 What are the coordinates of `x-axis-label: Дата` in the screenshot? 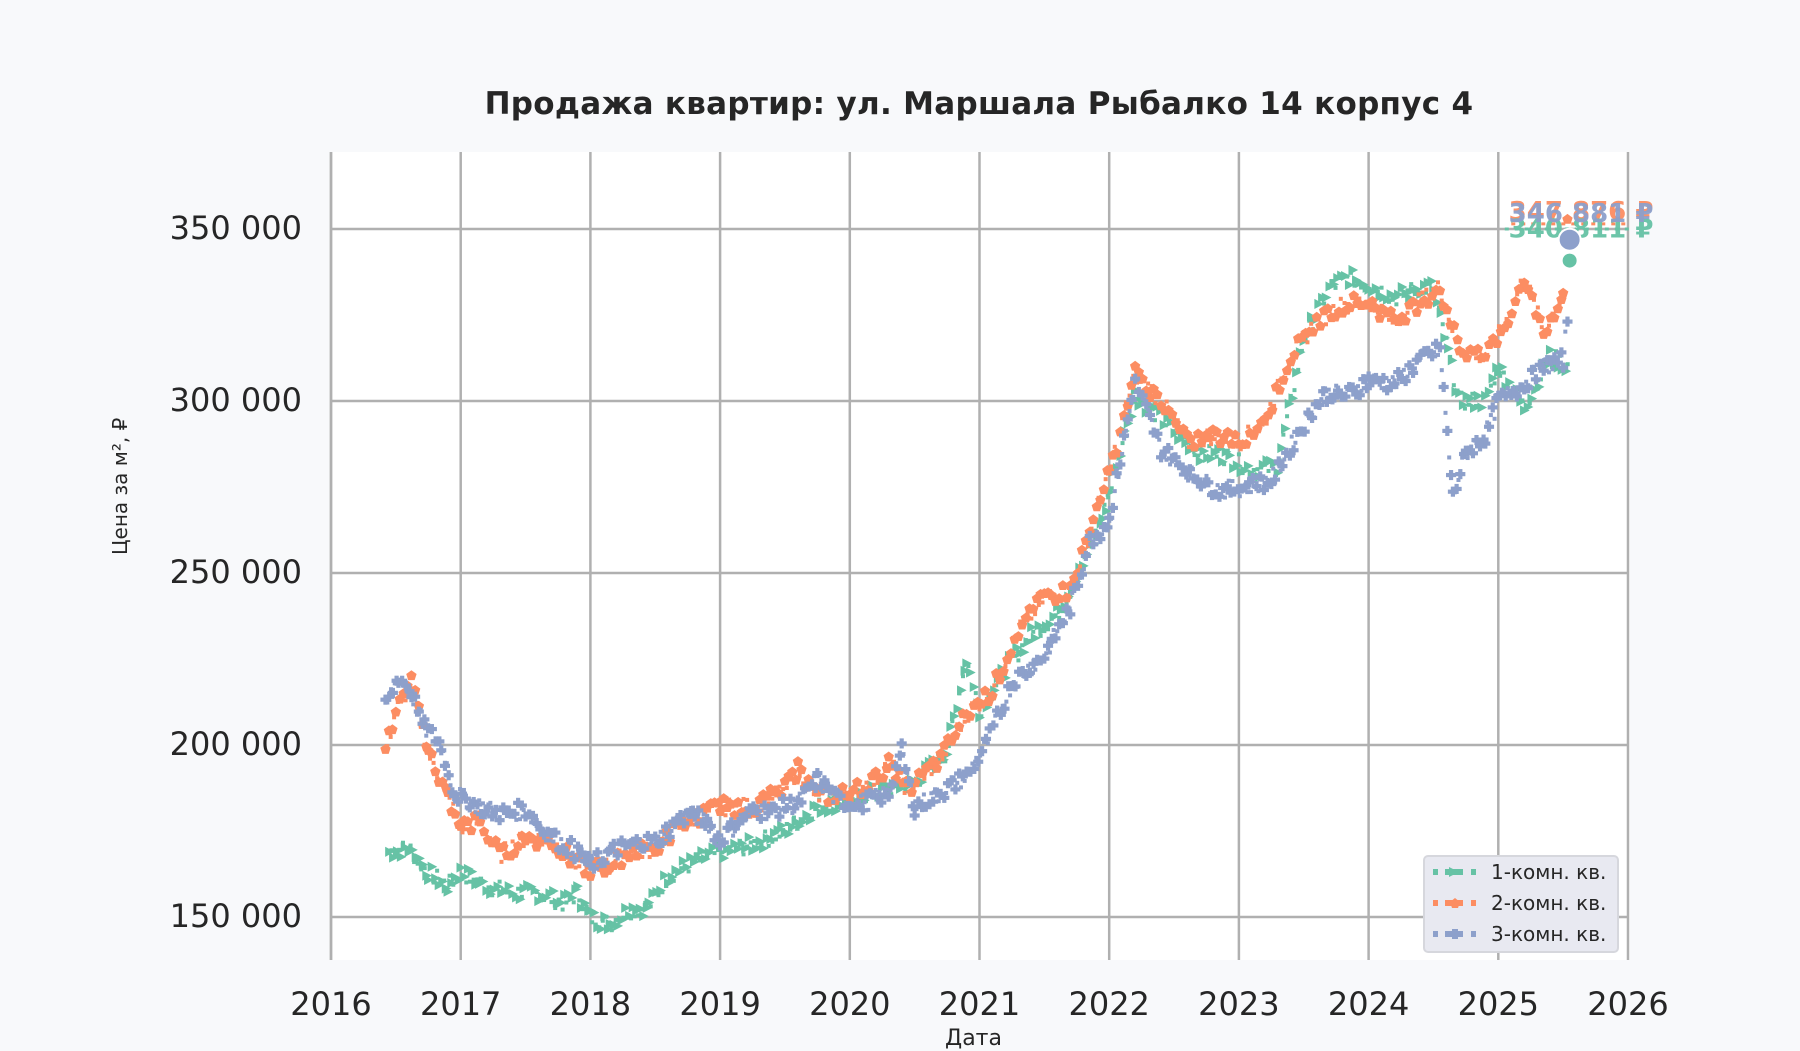 It's located at (973, 1038).